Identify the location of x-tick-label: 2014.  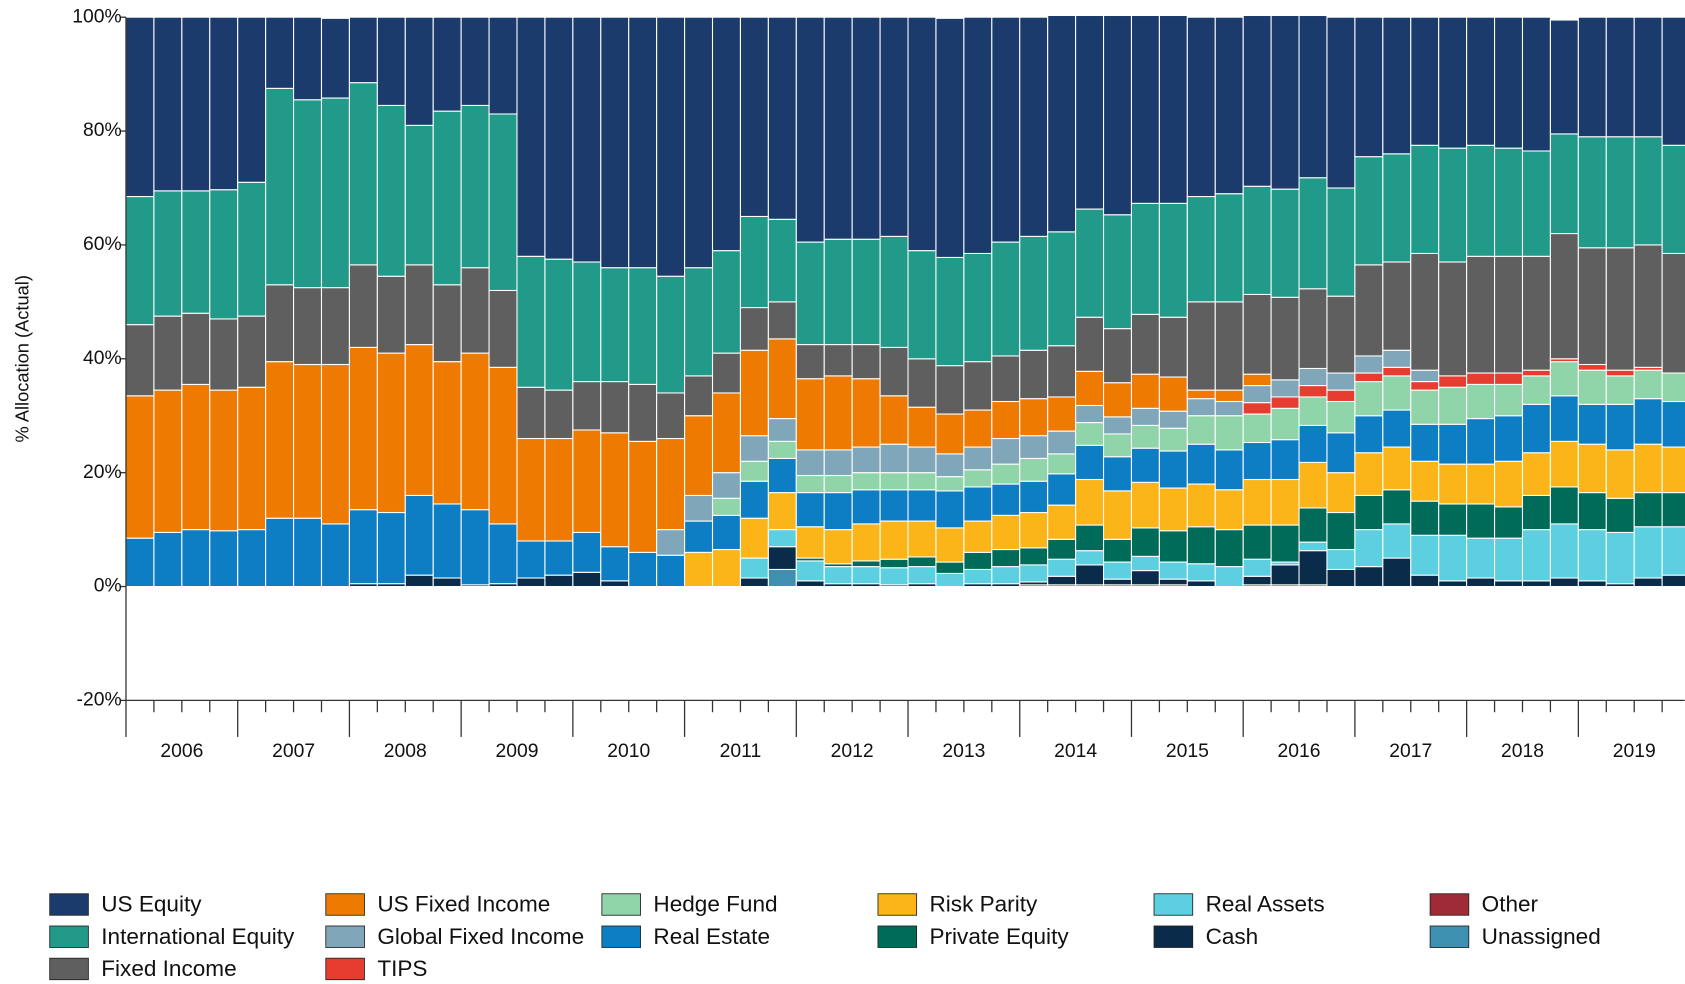
(1075, 751).